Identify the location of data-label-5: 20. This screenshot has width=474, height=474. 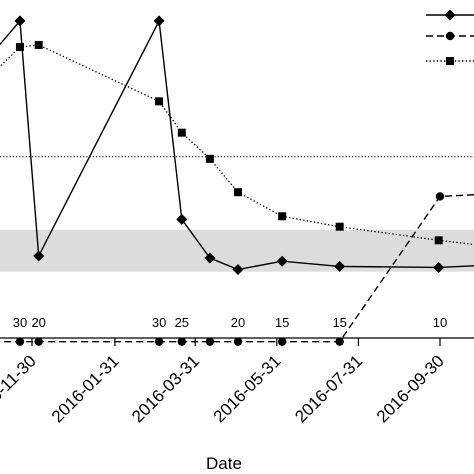
(238, 322).